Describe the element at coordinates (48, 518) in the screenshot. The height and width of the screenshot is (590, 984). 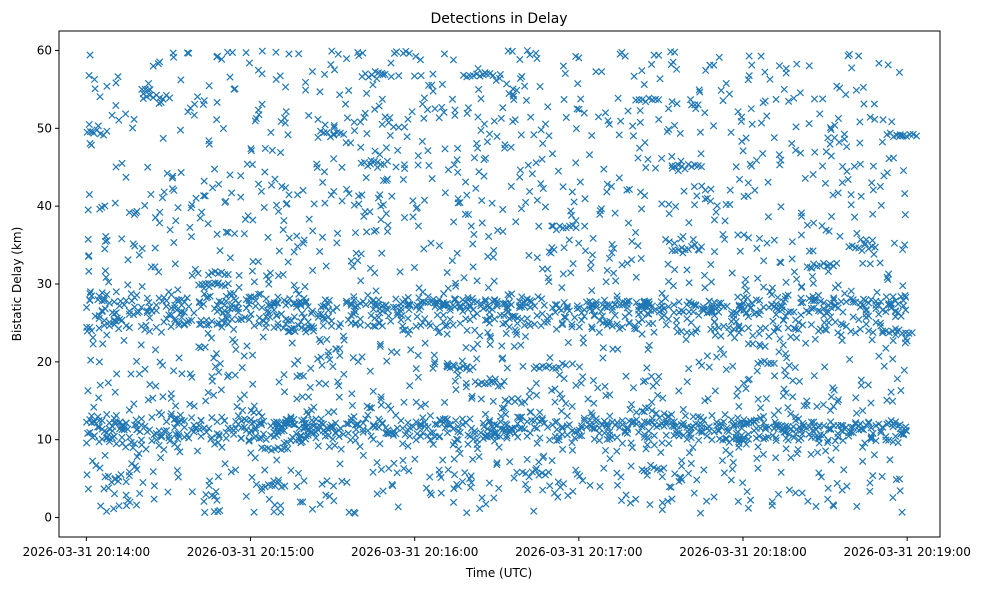
I see `y-tick-label: 0` at that location.